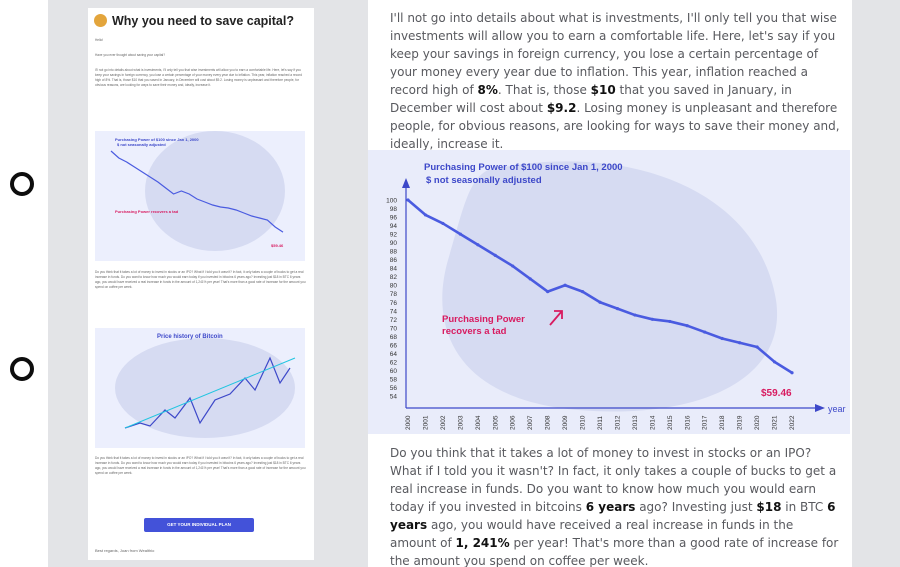 The height and width of the screenshot is (567, 900). Describe the element at coordinates (391, 201) in the screenshot. I see `y-tick-label: 100` at that location.